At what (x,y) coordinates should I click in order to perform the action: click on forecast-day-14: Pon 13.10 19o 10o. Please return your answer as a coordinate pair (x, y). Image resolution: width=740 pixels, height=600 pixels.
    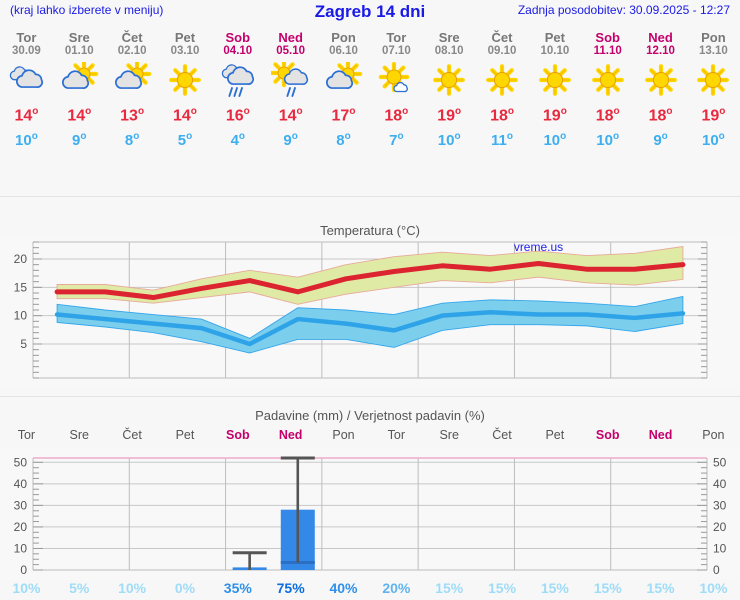
    Looking at the image, I should click on (713, 88).